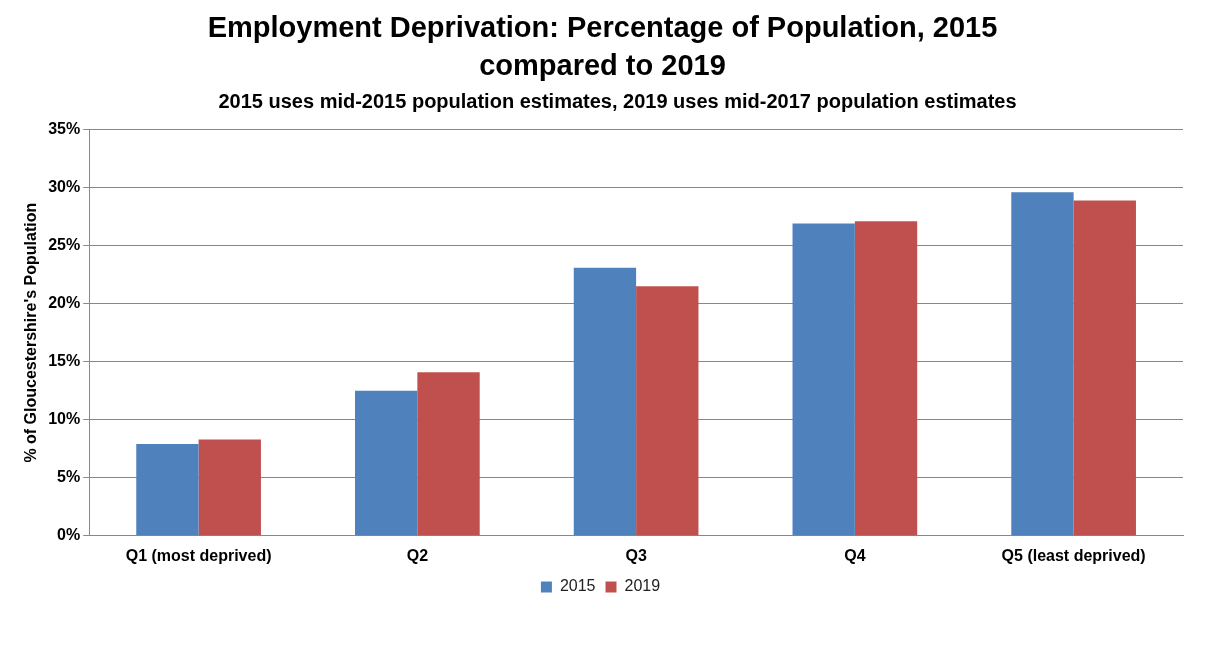 This screenshot has height=646, width=1205. What do you see at coordinates (69, 535) in the screenshot?
I see `y-tick-label: 0%` at bounding box center [69, 535].